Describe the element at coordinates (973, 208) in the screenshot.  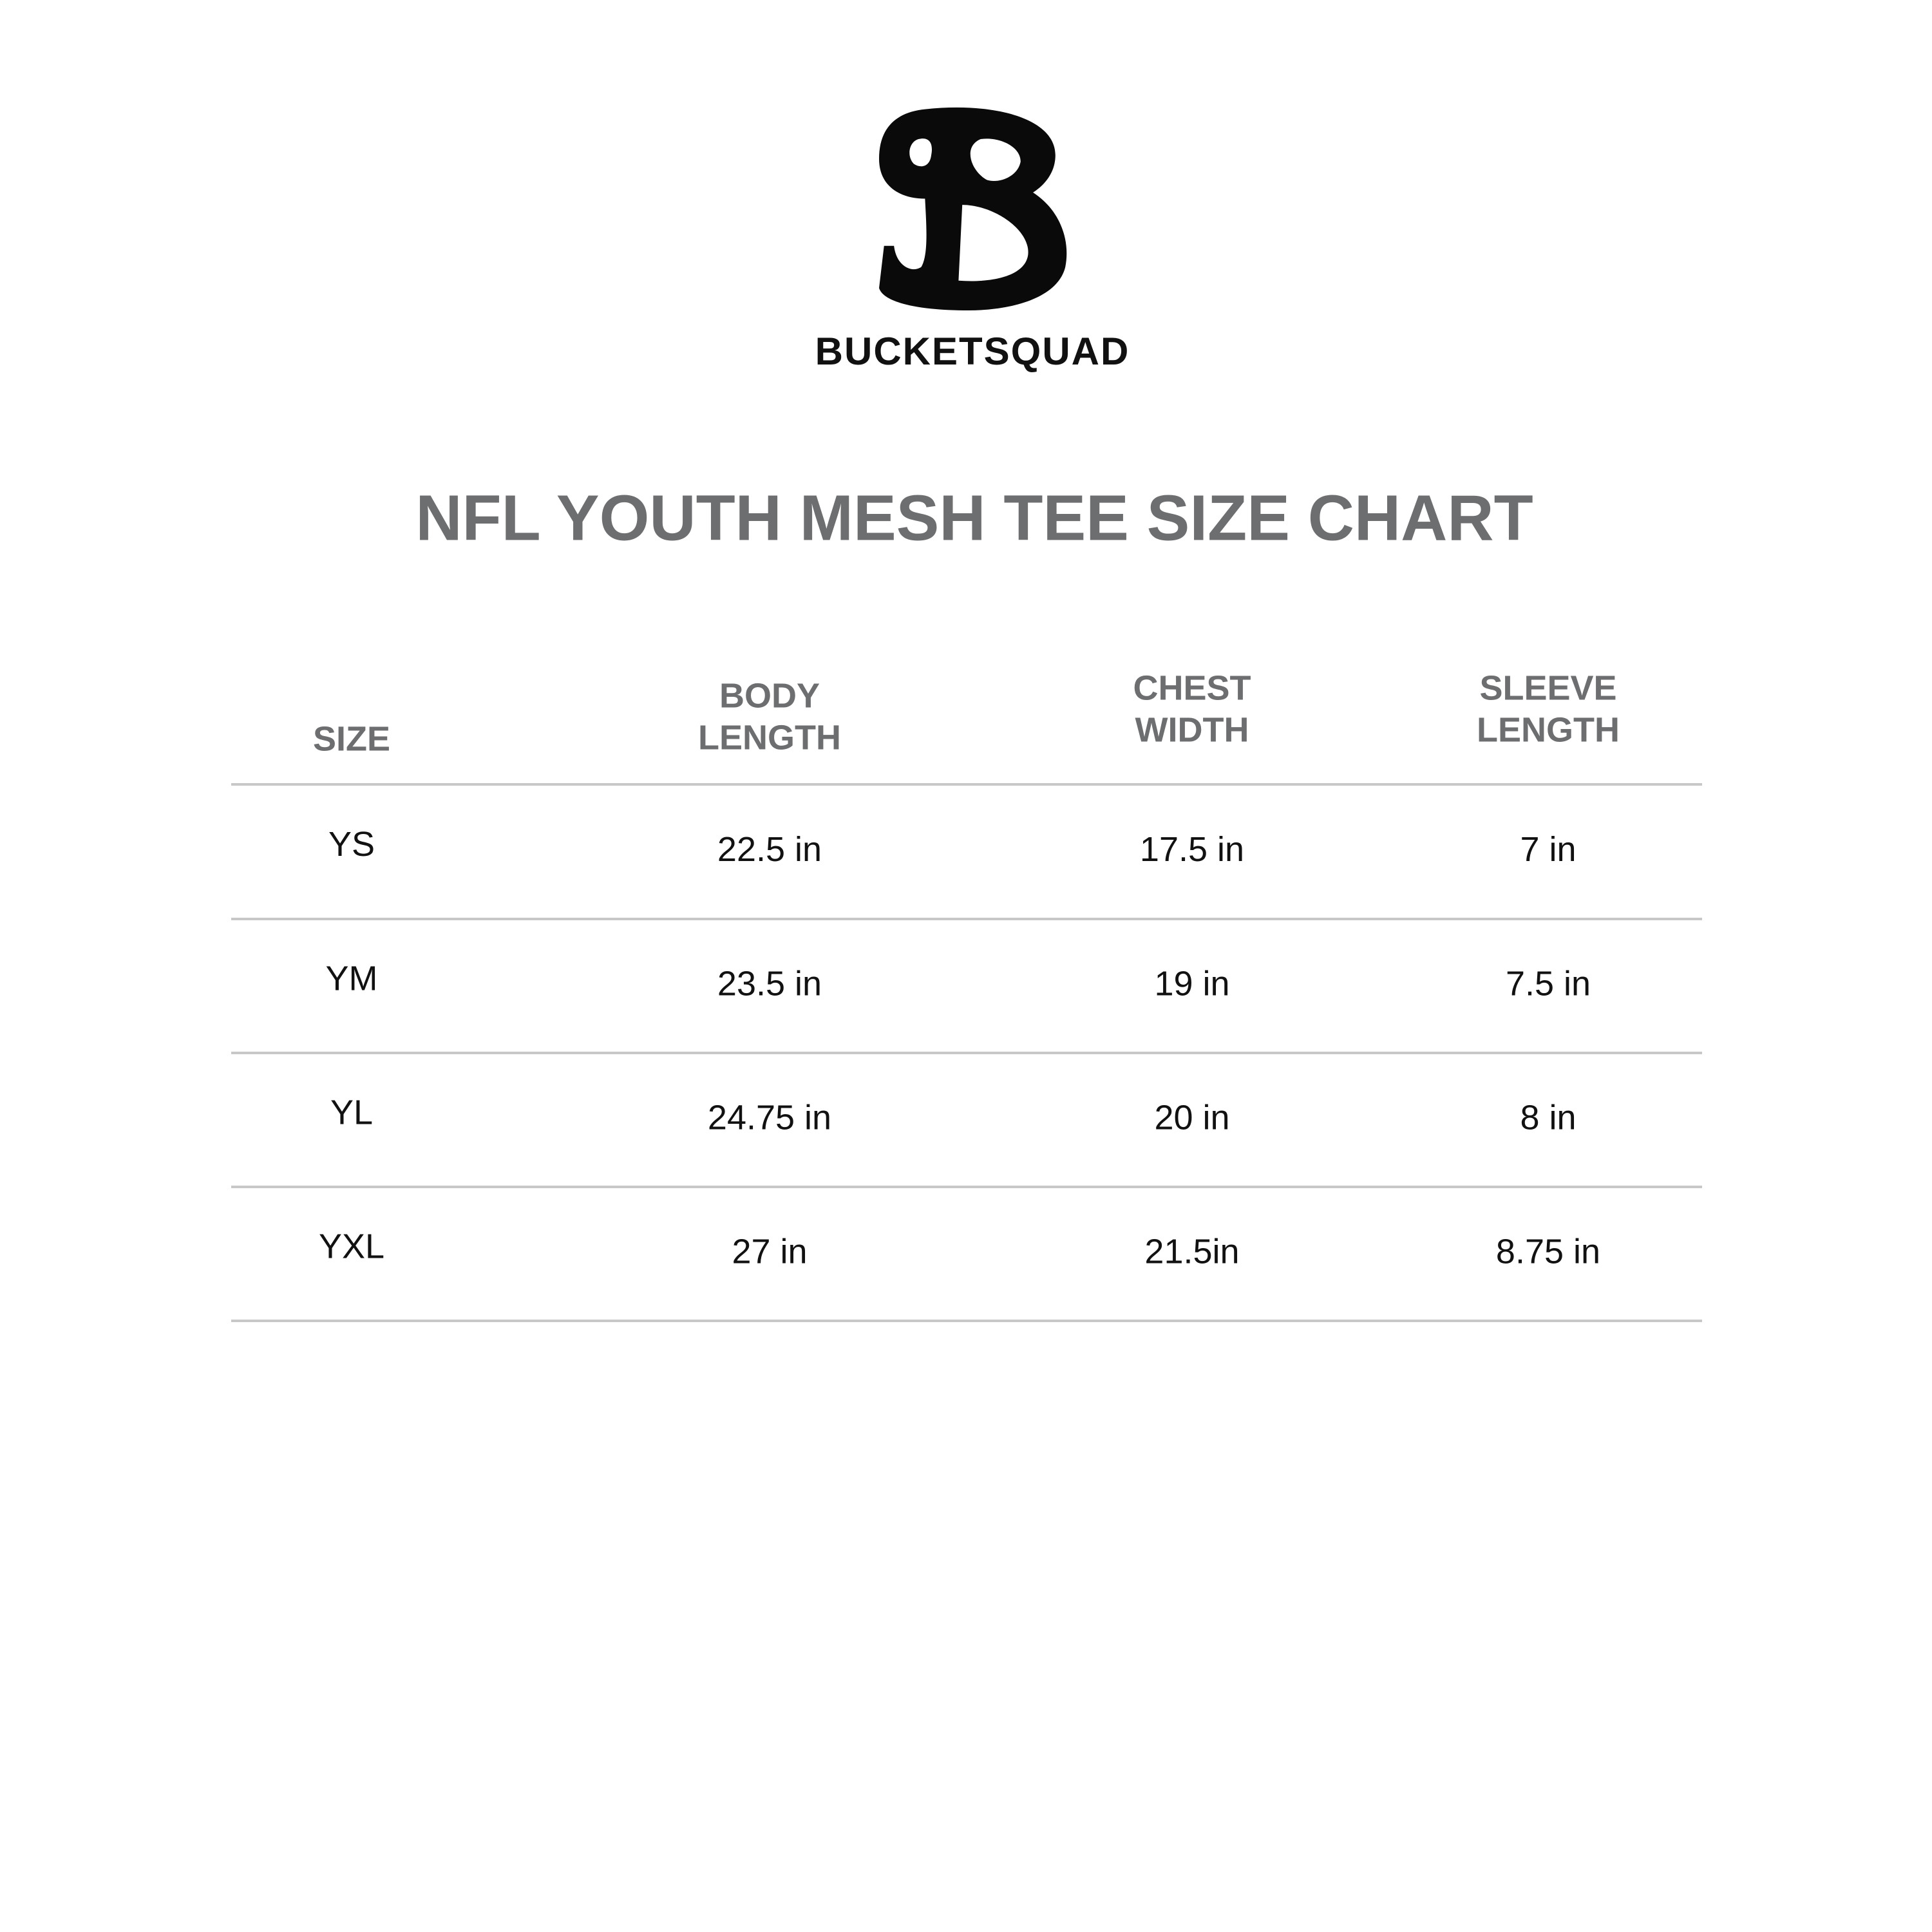
I see `logo-mark` at that location.